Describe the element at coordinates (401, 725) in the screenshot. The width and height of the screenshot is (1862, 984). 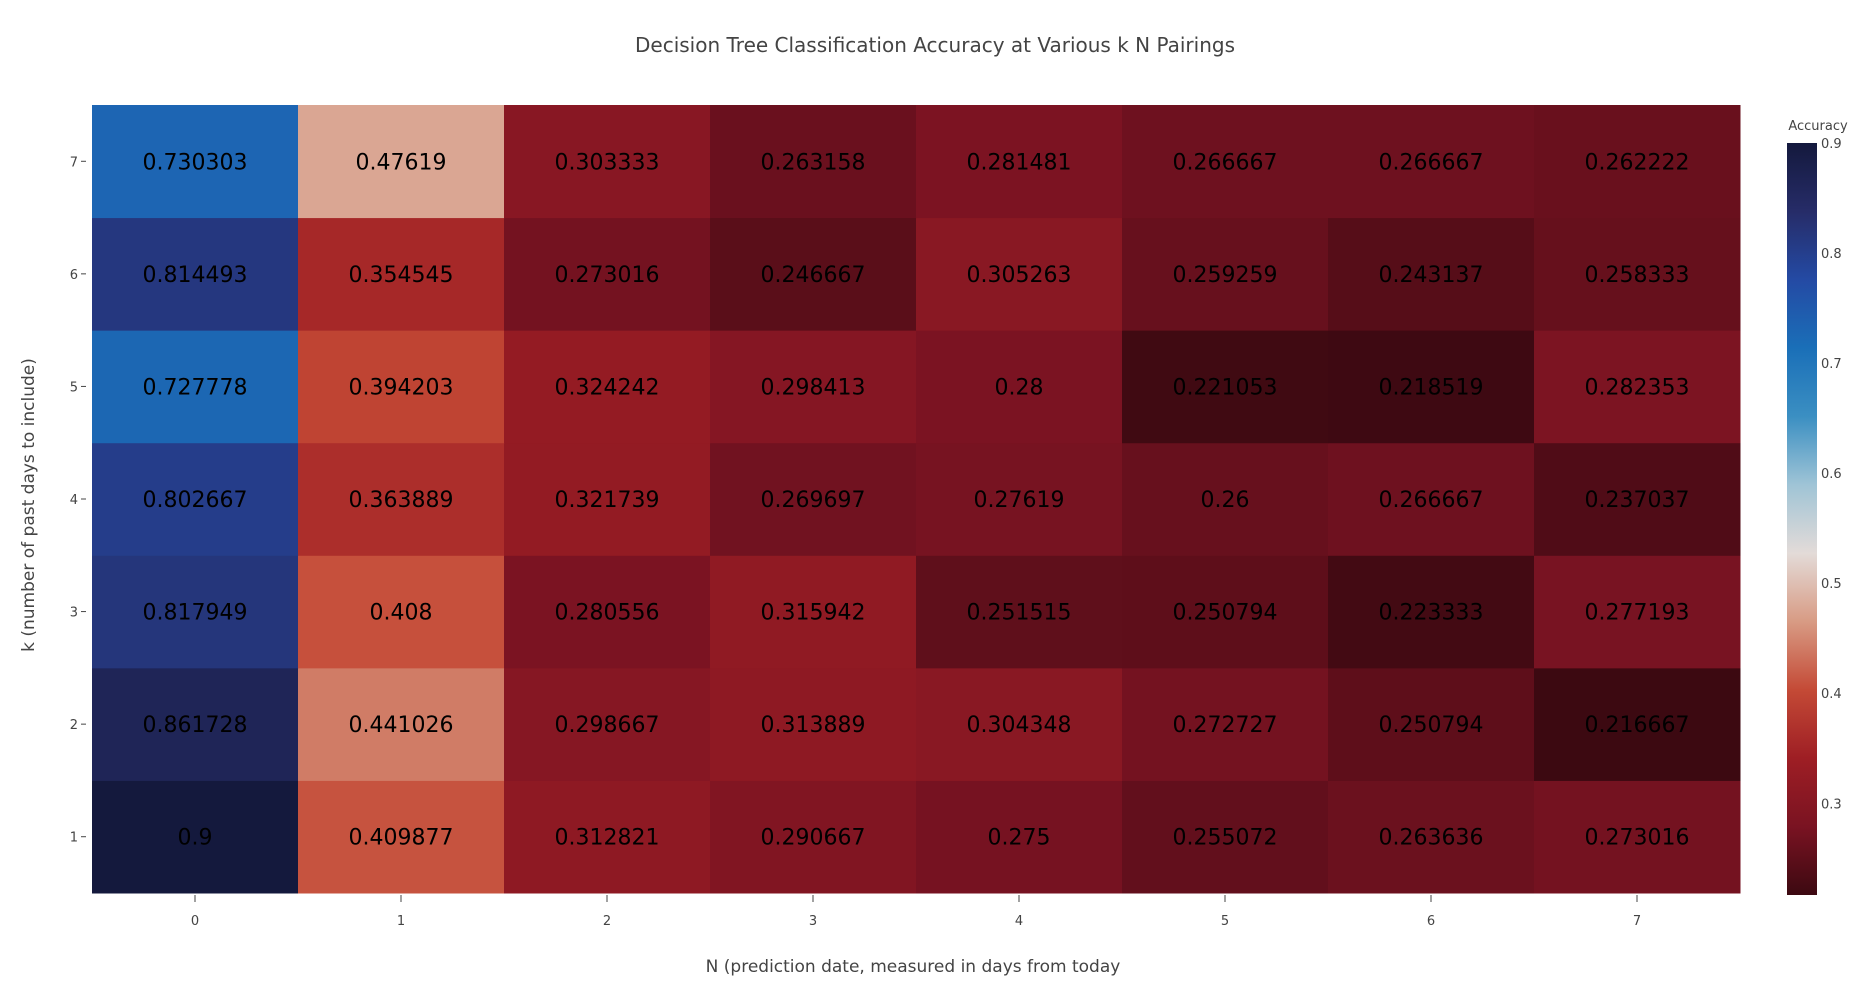
I see `cell-value-label: 0.441026` at that location.